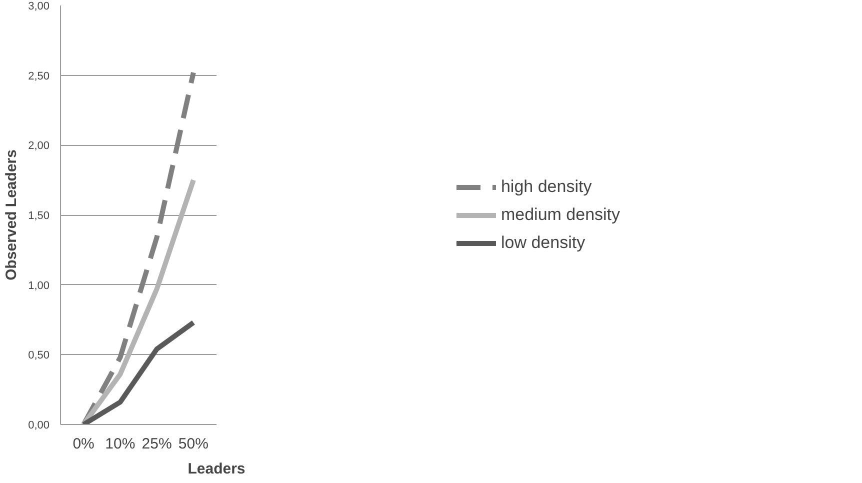 The image size is (862, 483). I want to click on y-axis-title: Observed Leaders, so click(11, 215).